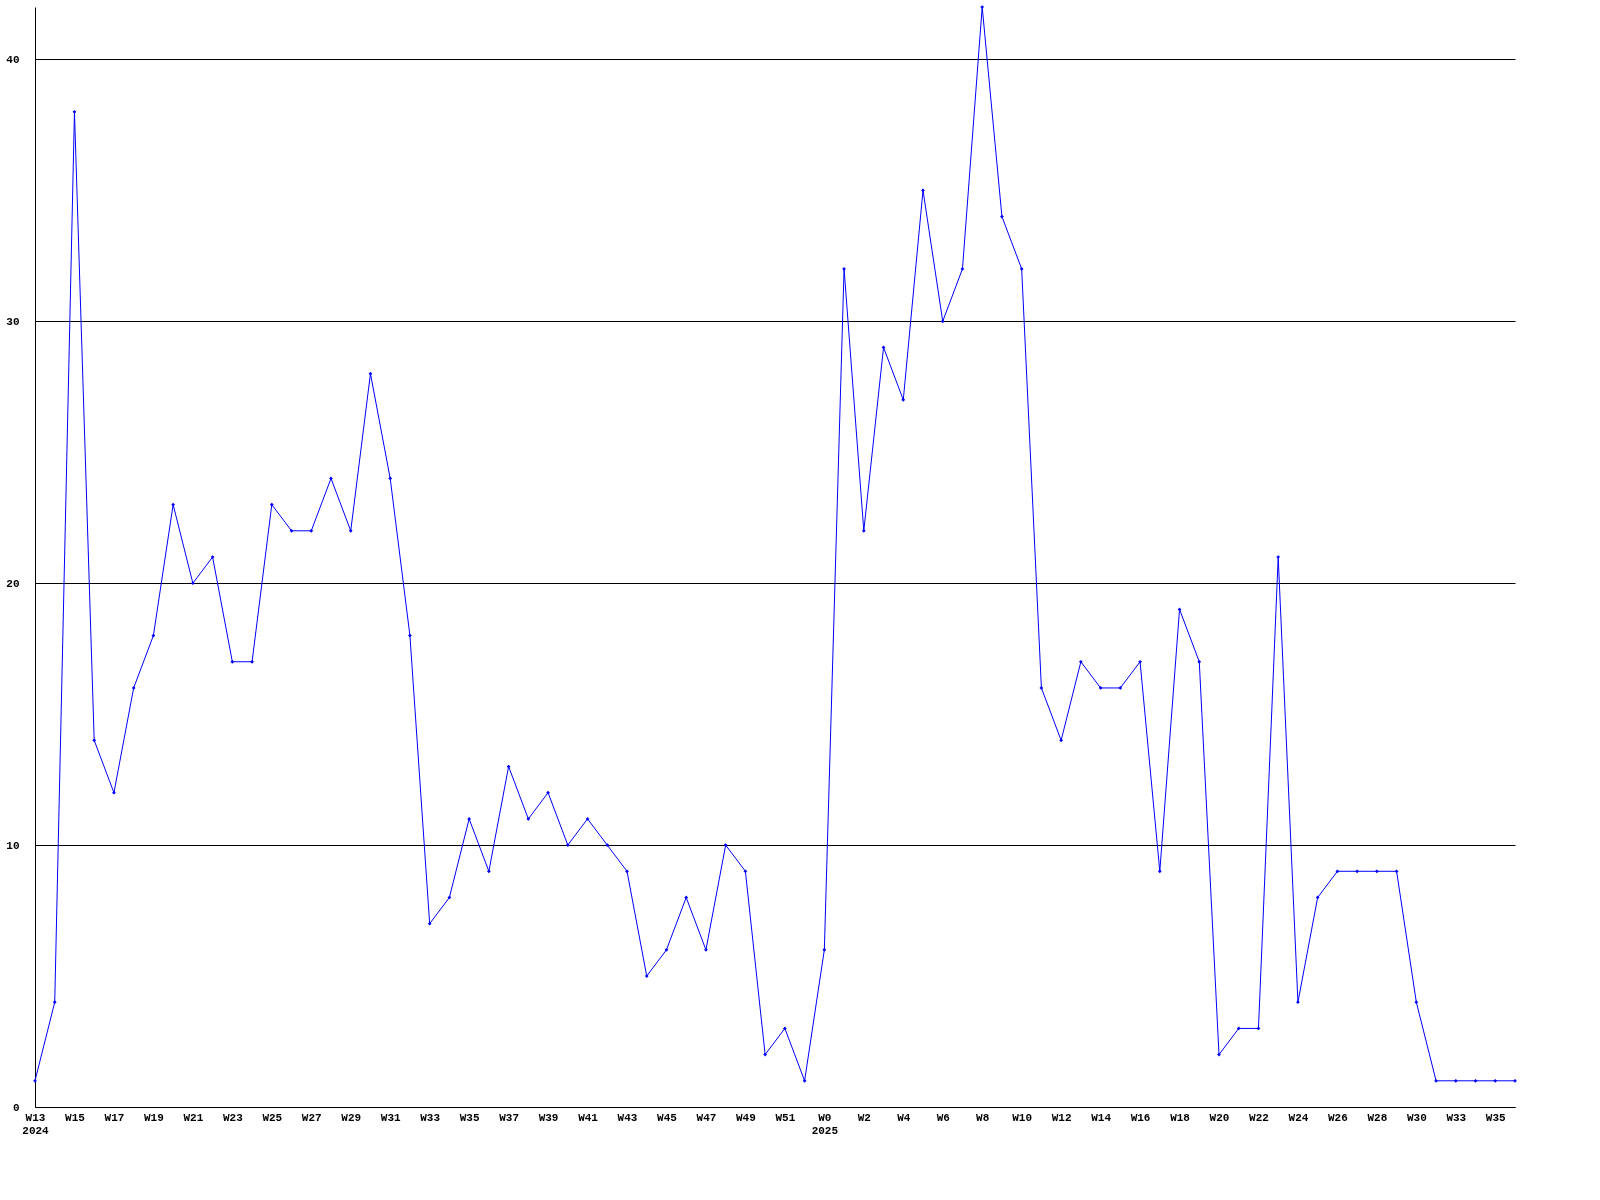  Describe the element at coordinates (13, 583) in the screenshot. I see `y-tick-label: 20` at that location.